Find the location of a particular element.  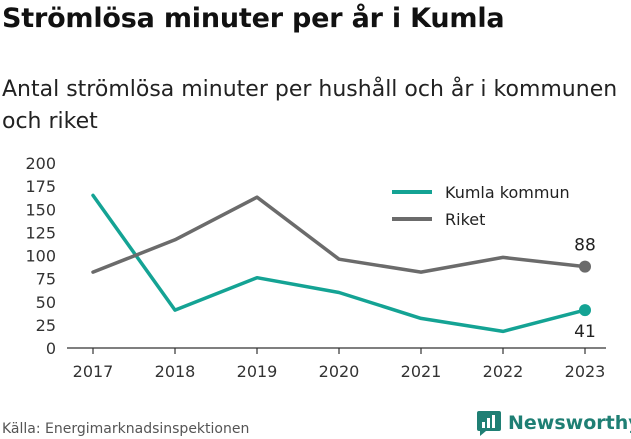

chart-title: Strömlösa minuter per år i Kumla is located at coordinates (253, 18).